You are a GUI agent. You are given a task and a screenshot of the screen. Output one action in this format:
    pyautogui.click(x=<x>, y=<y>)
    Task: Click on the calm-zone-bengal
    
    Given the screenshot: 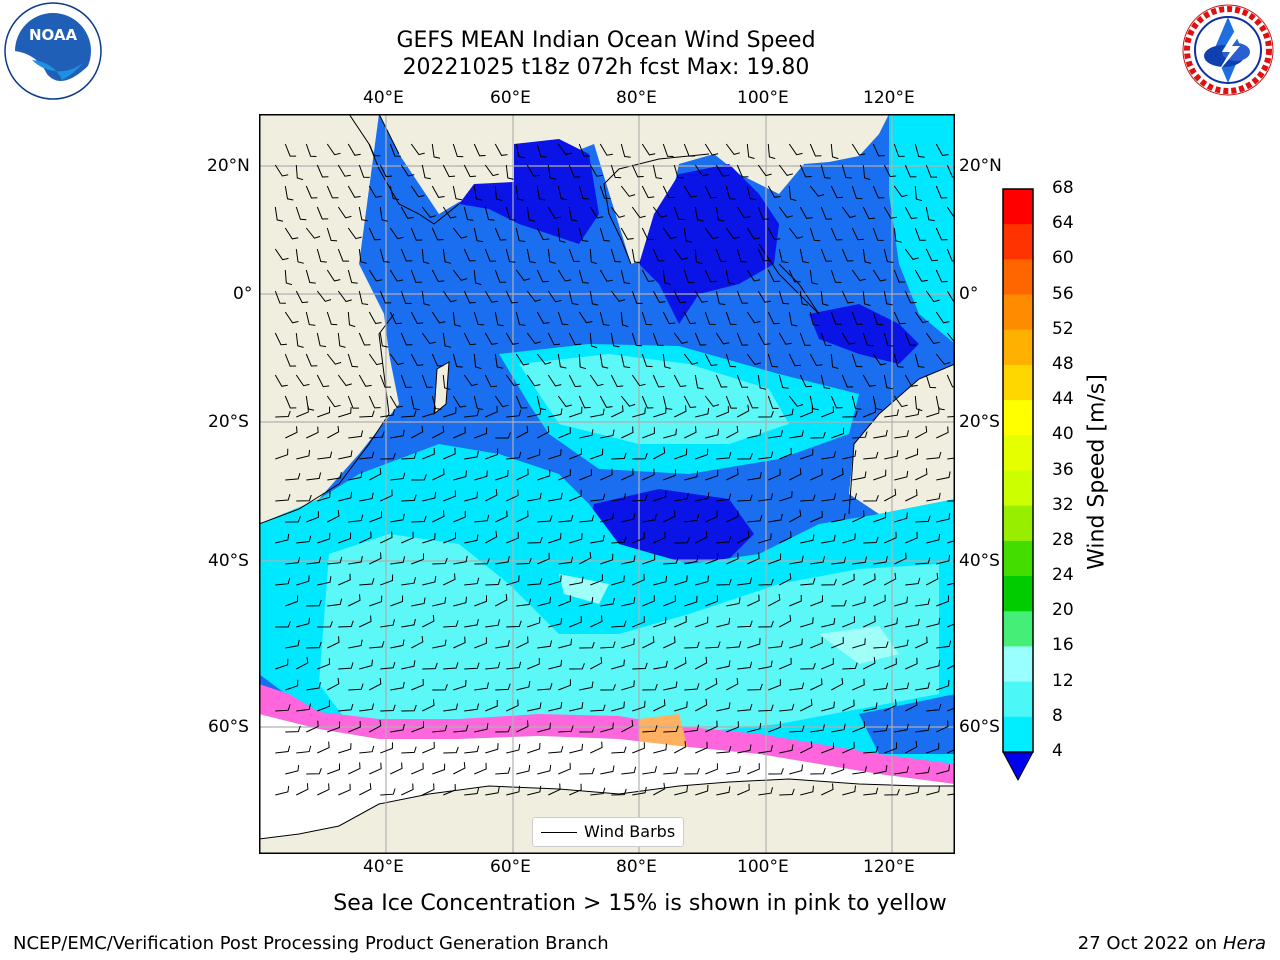 What is the action you would take?
    pyautogui.click(x=709, y=244)
    